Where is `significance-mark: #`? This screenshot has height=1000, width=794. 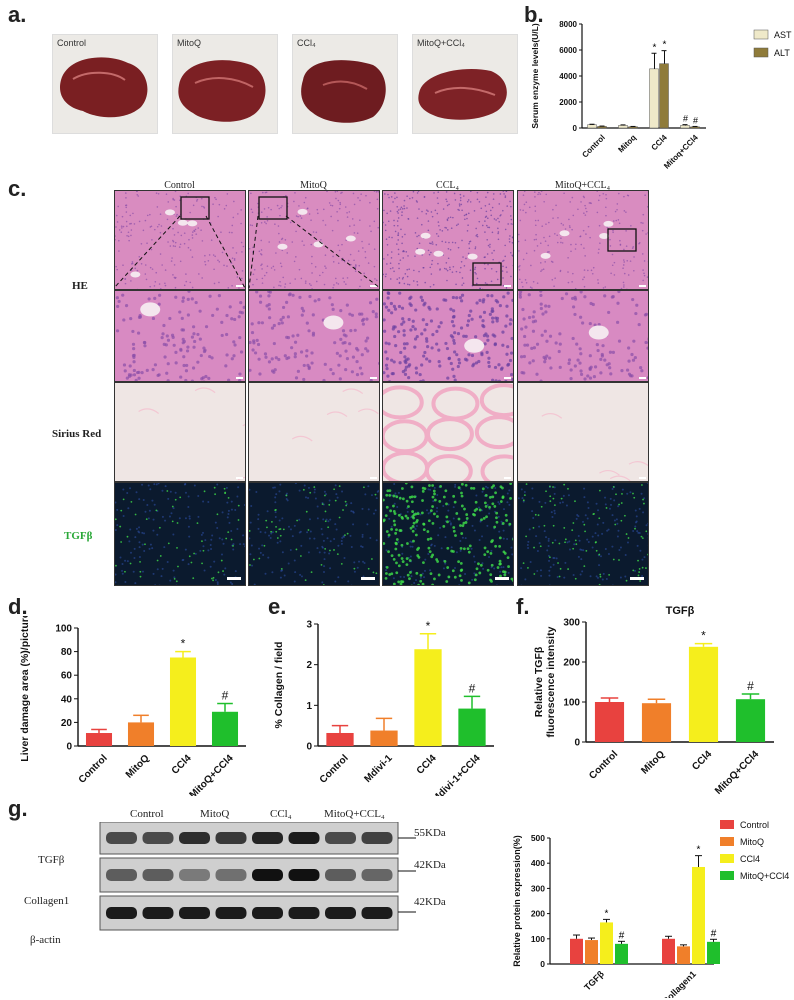
significance-mark: # is located at coordinates (750, 686).